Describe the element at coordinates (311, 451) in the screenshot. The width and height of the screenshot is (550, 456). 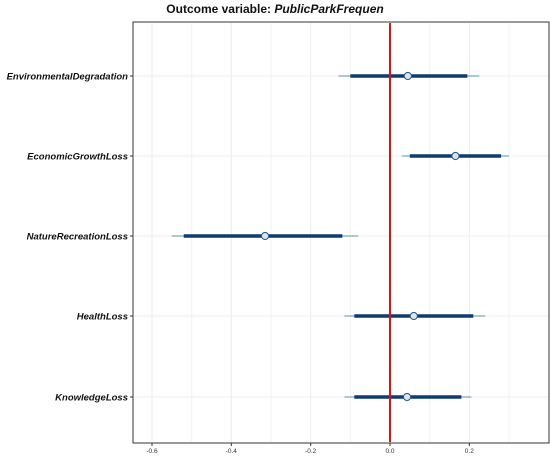
I see `x-tick-label: -0.2` at that location.